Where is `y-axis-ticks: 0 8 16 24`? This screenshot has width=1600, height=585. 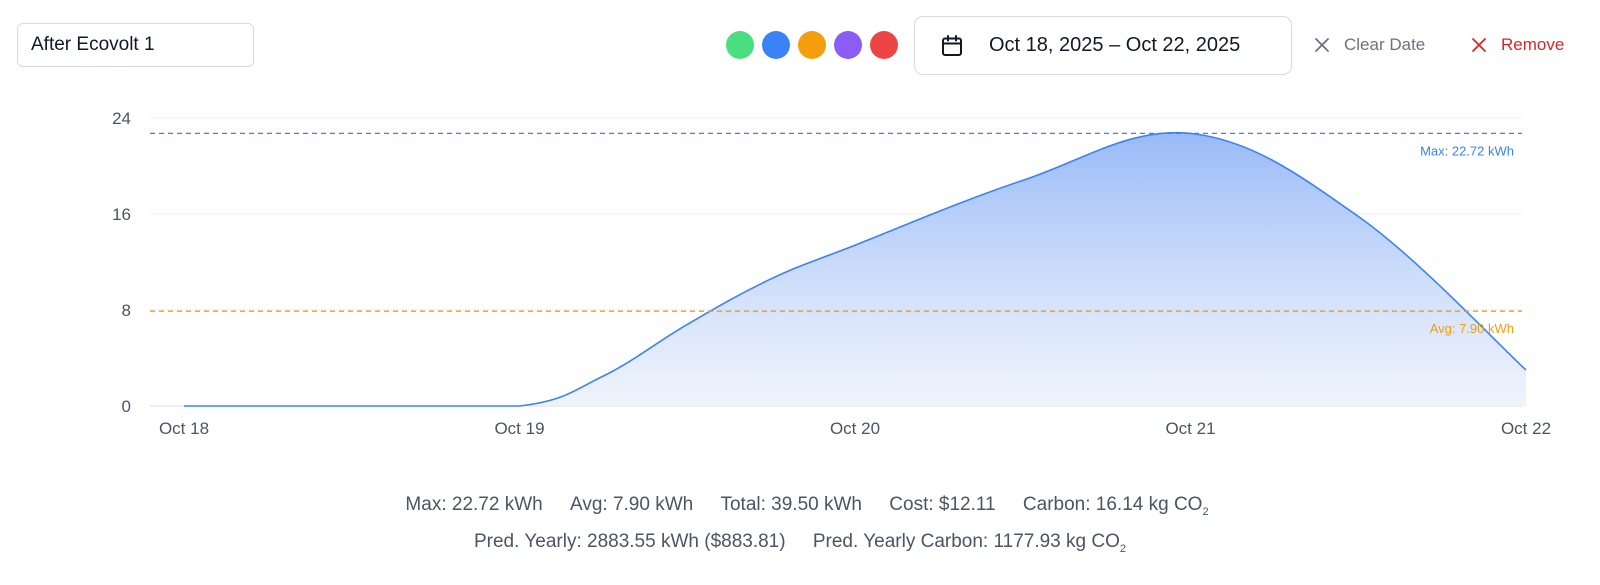
y-axis-ticks: 0 8 16 24 is located at coordinates (121, 262).